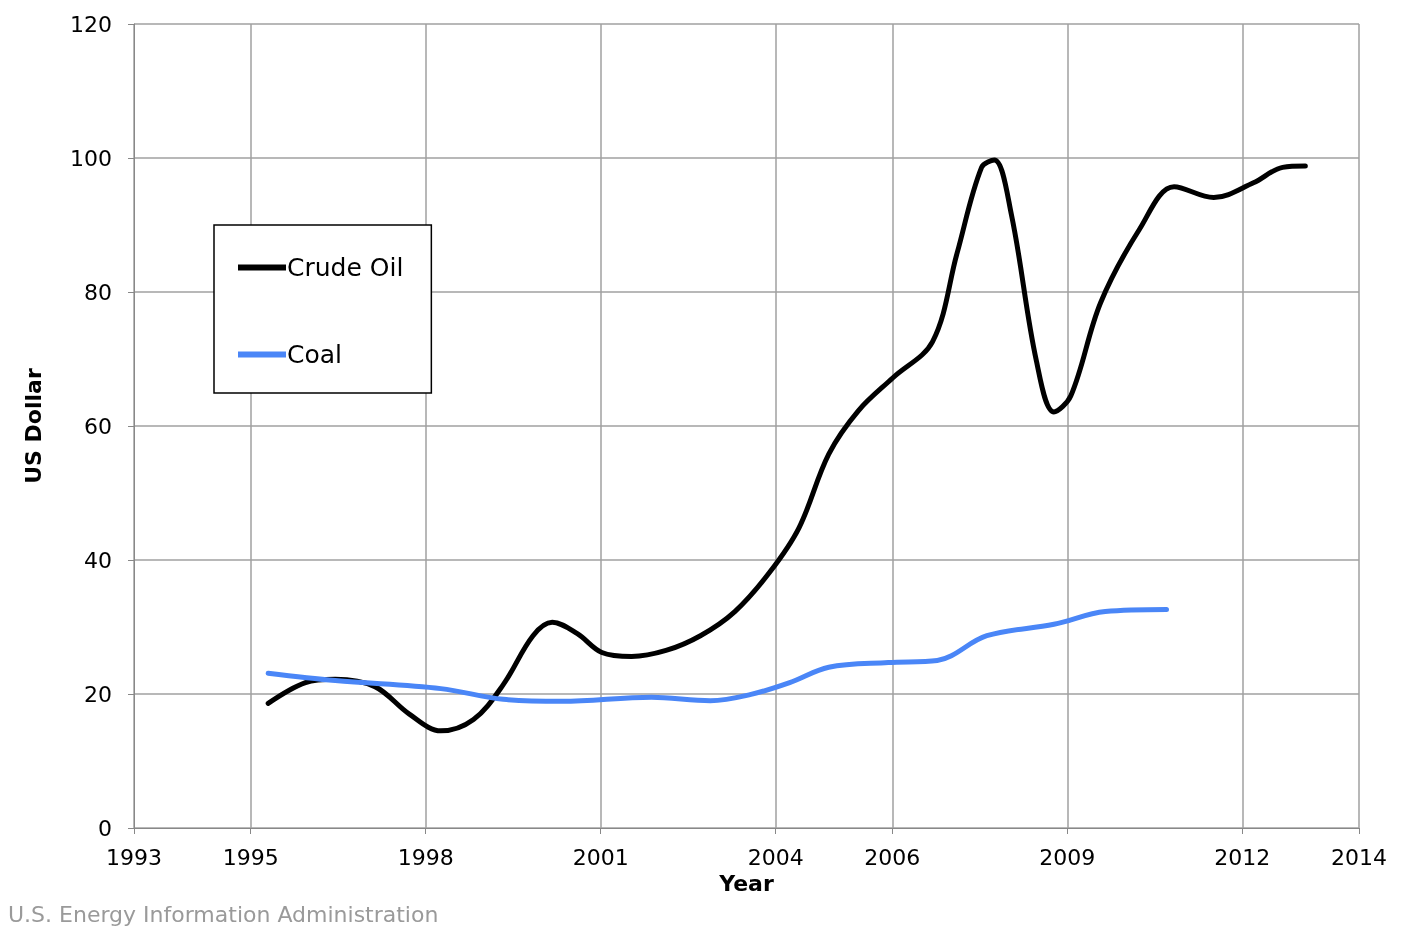 Image resolution: width=1404 pixels, height=935 pixels. I want to click on text: U.S. Energy Information Administration, so click(223, 914).